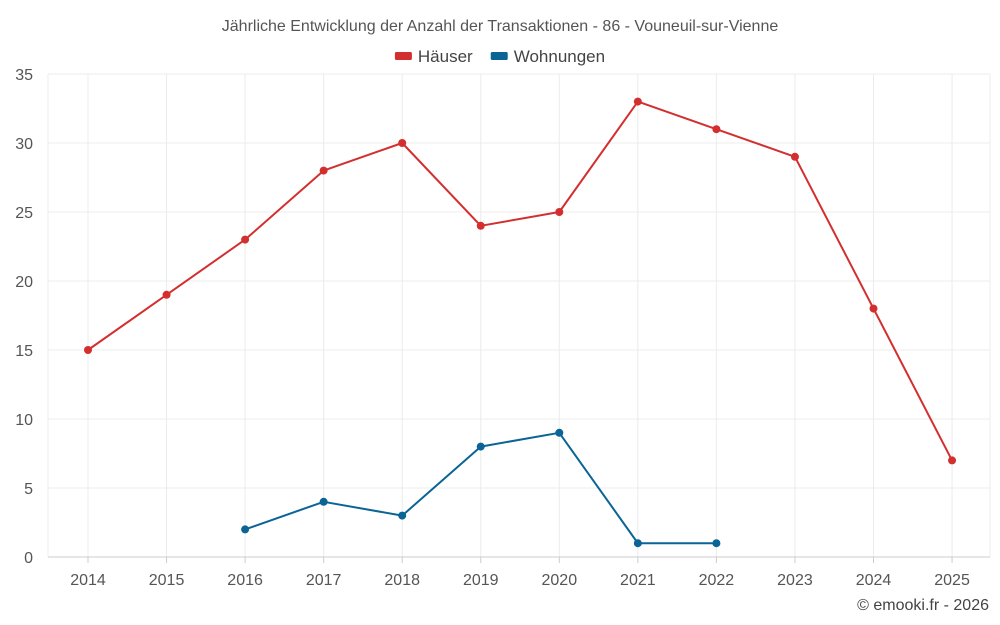  What do you see at coordinates (167, 580) in the screenshot?
I see `x-tick-label: 2015` at bounding box center [167, 580].